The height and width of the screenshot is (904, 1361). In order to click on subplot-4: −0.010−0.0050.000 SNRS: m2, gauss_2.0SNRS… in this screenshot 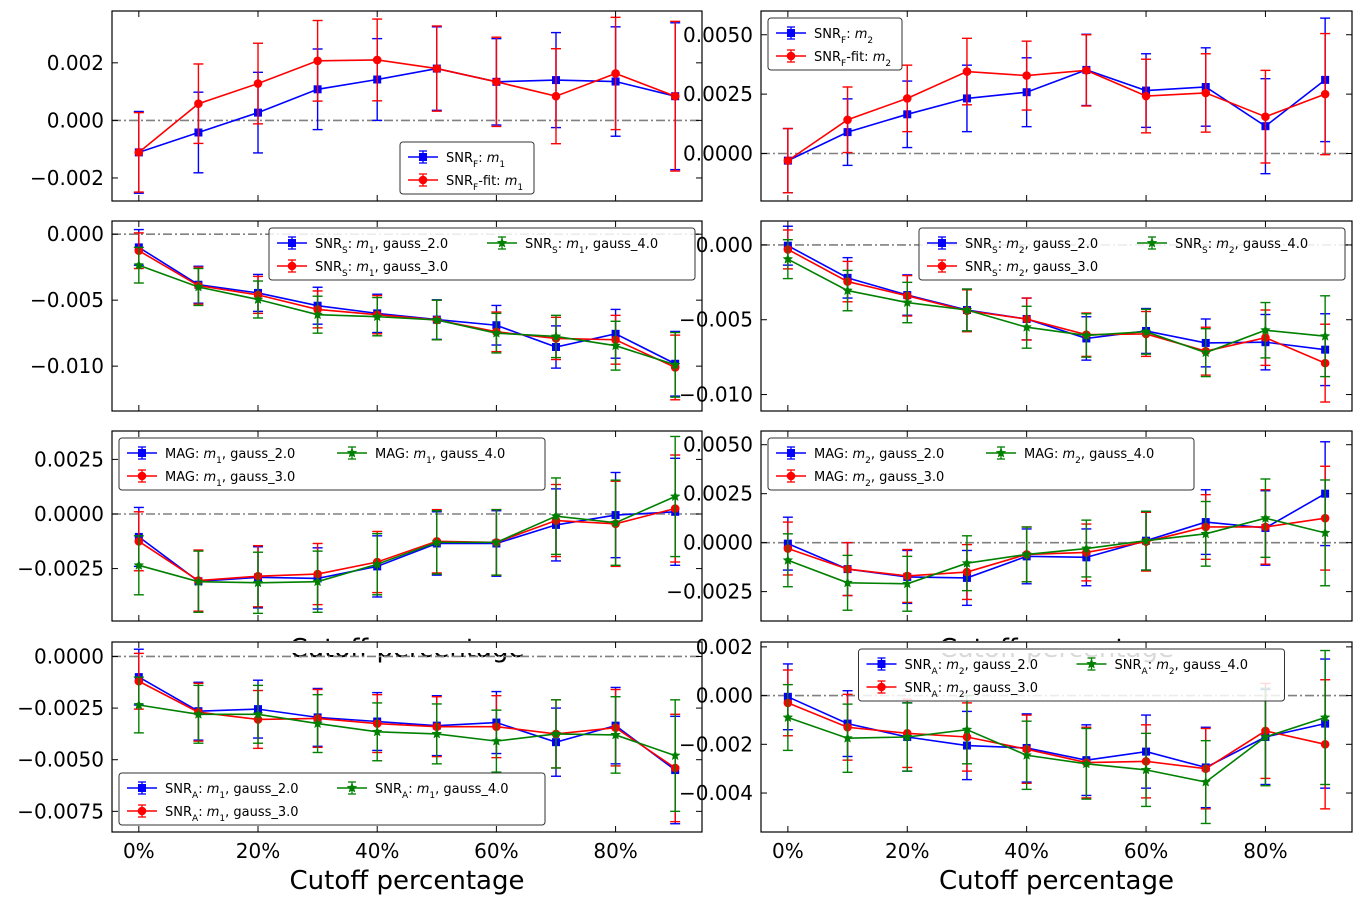, I will do `click(1016, 316)`.